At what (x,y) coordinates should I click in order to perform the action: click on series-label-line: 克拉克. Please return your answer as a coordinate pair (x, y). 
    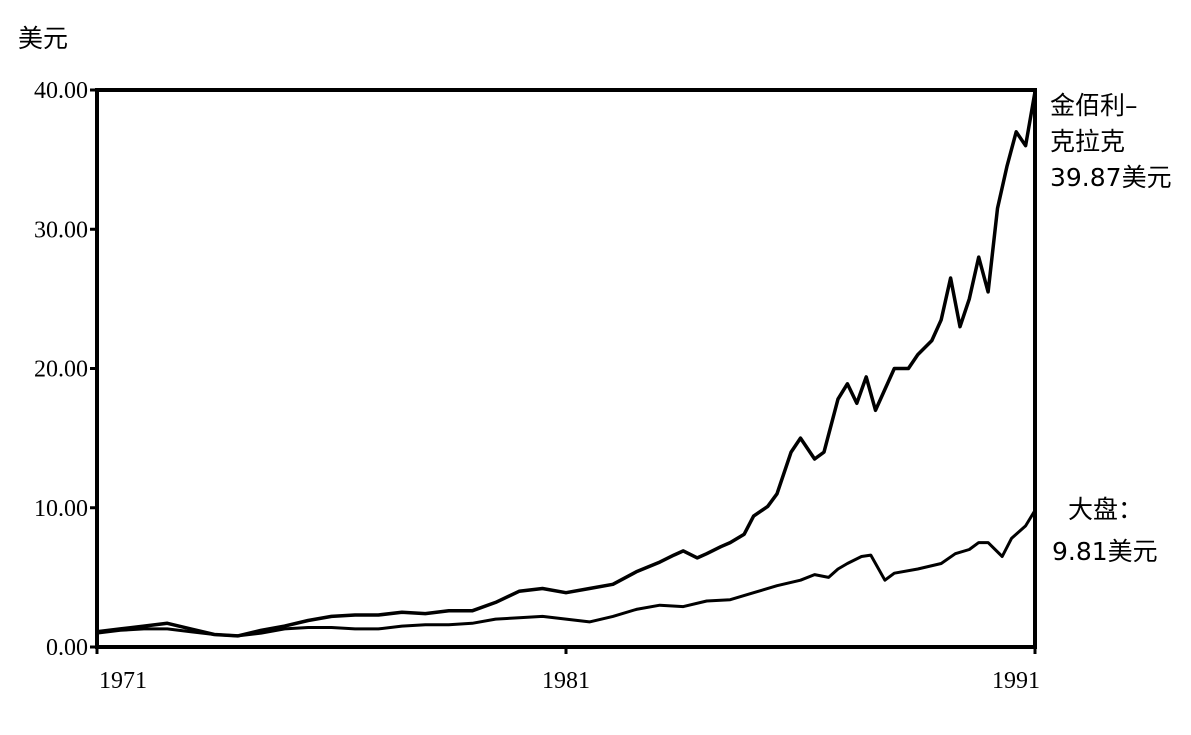
    Looking at the image, I should click on (1087, 141).